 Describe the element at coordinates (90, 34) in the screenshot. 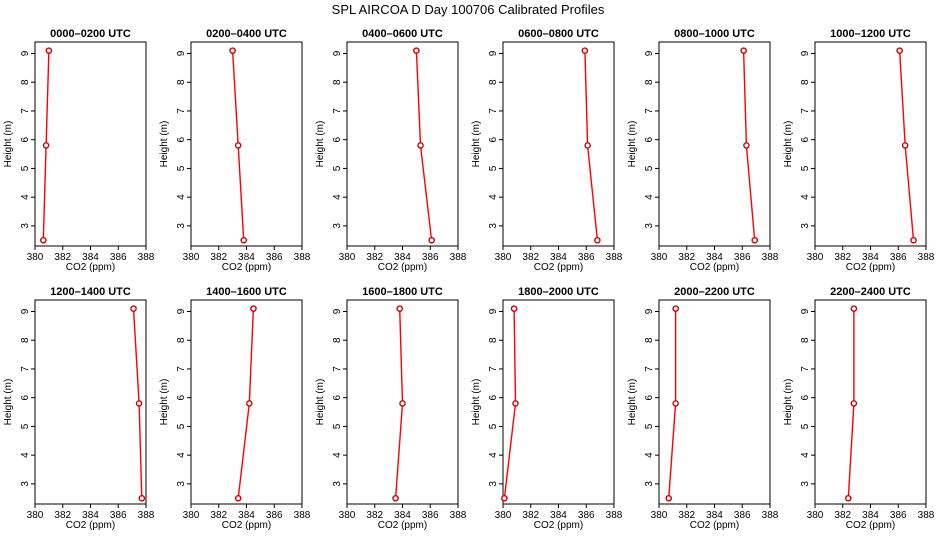

I see `panel-title: 0000–0200 UTC` at that location.